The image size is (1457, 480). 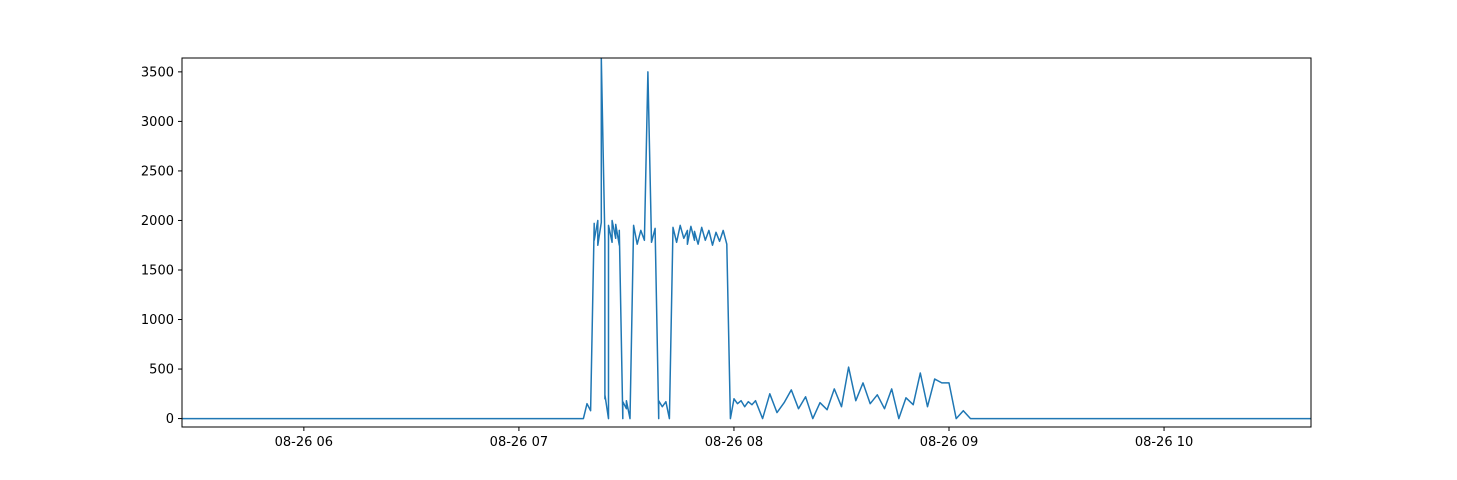 I want to click on y-tick-label: 1000, so click(x=157, y=320).